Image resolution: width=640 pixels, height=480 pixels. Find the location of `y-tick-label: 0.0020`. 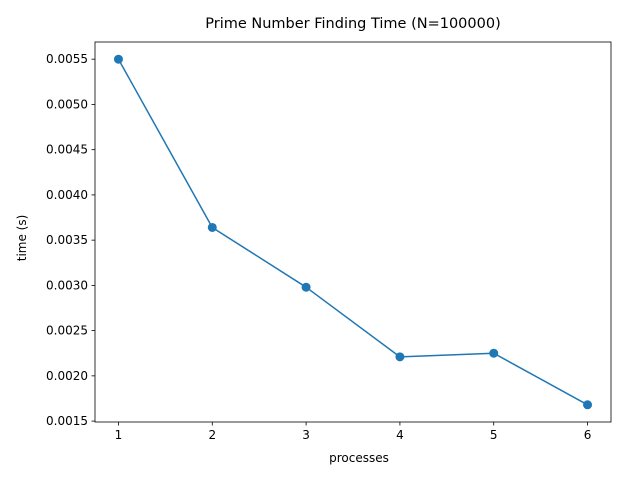

y-tick-label: 0.0020 is located at coordinates (67, 376).